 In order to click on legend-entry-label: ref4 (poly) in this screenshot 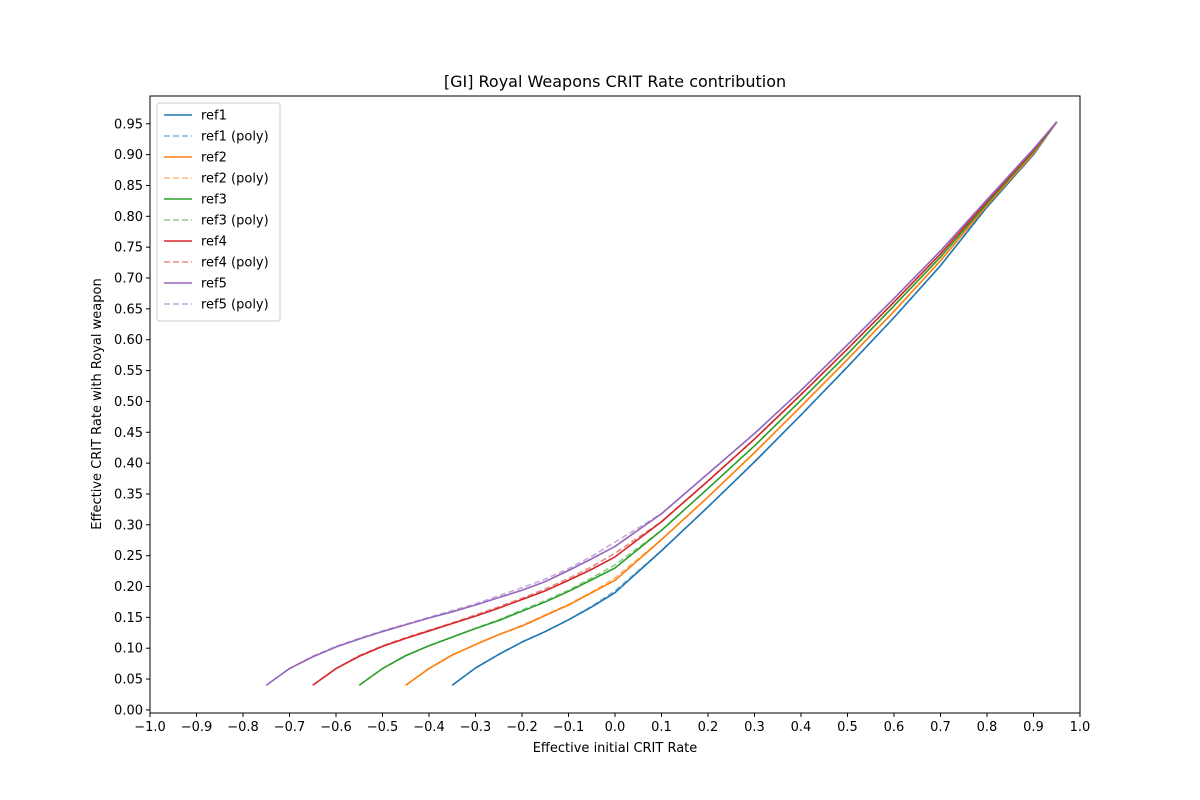, I will do `click(235, 263)`.